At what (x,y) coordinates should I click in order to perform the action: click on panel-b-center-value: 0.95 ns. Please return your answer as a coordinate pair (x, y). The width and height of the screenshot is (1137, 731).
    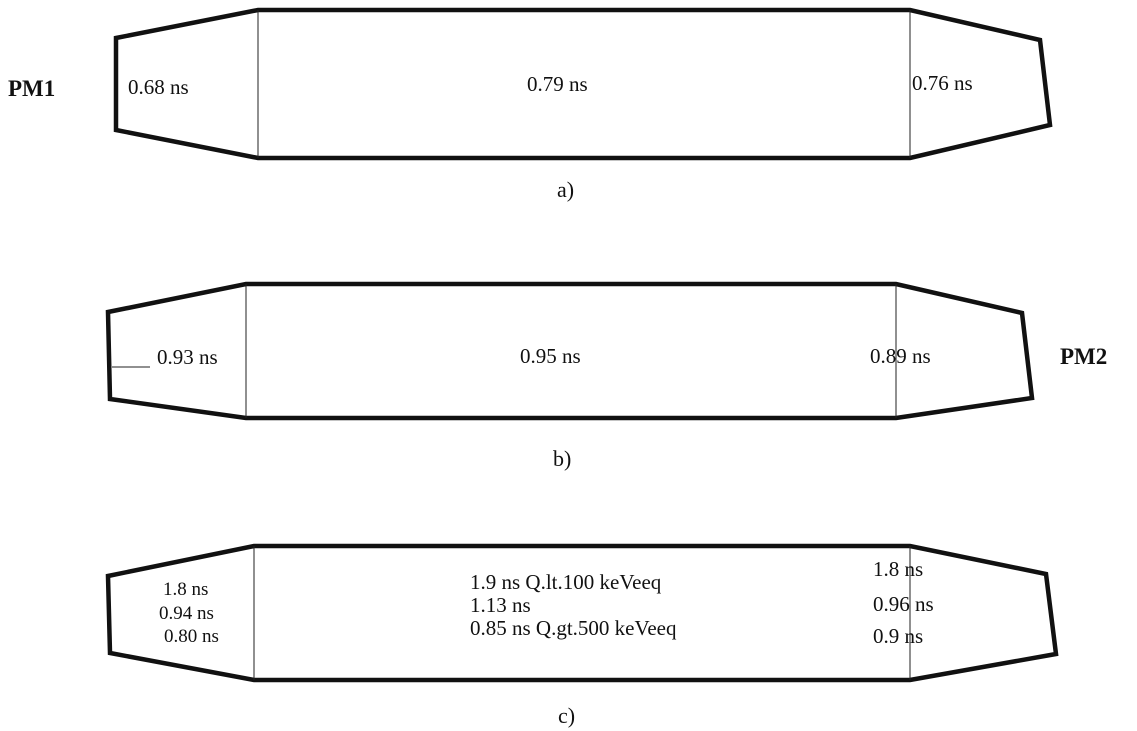
    Looking at the image, I should click on (550, 356).